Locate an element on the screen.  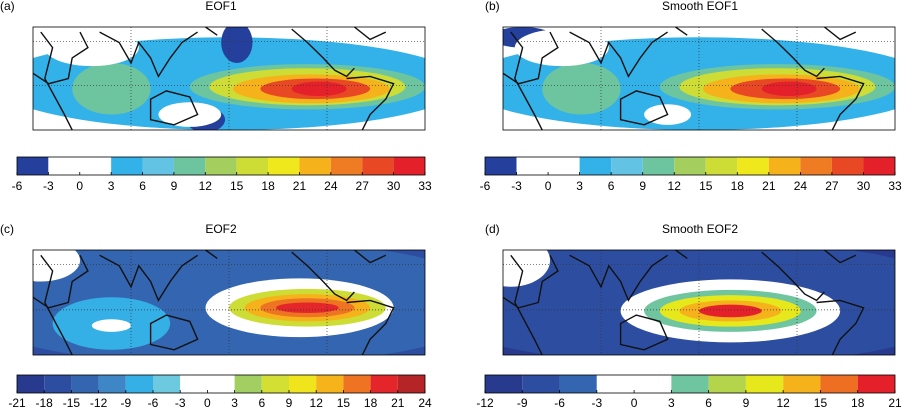
colorbar-tick-label: 0 is located at coordinates (634, 403).